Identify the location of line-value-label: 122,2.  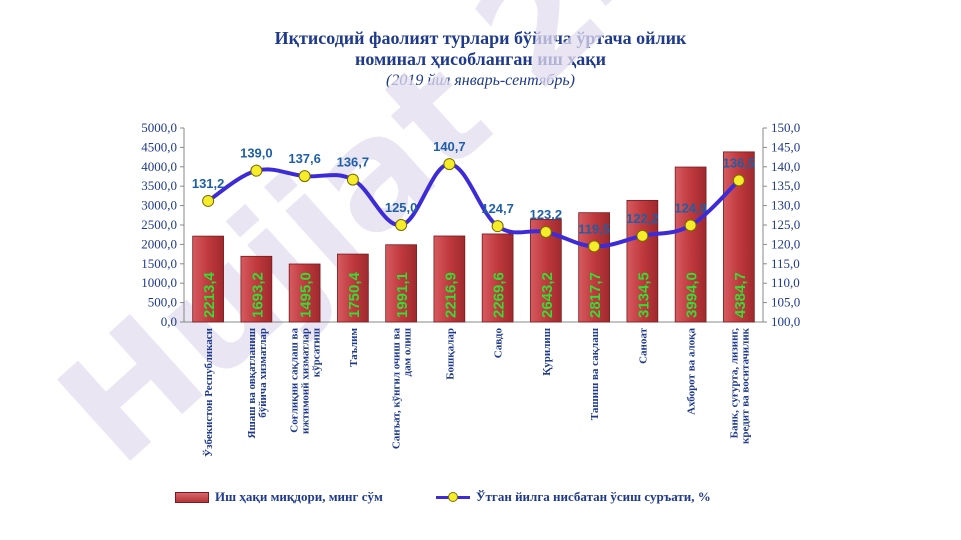
(642, 218).